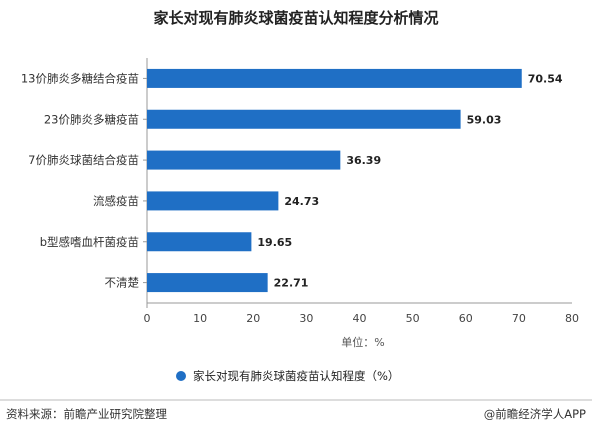 This screenshot has width=592, height=431. I want to click on x-tick-label: 80, so click(572, 318).